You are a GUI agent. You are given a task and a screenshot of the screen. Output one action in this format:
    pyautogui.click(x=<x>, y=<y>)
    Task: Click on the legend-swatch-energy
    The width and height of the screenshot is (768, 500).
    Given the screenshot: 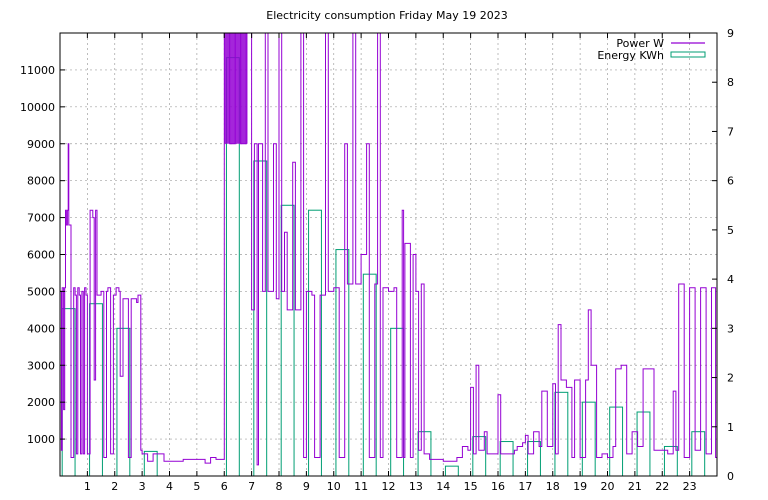 What is the action you would take?
    pyautogui.click(x=688, y=54)
    